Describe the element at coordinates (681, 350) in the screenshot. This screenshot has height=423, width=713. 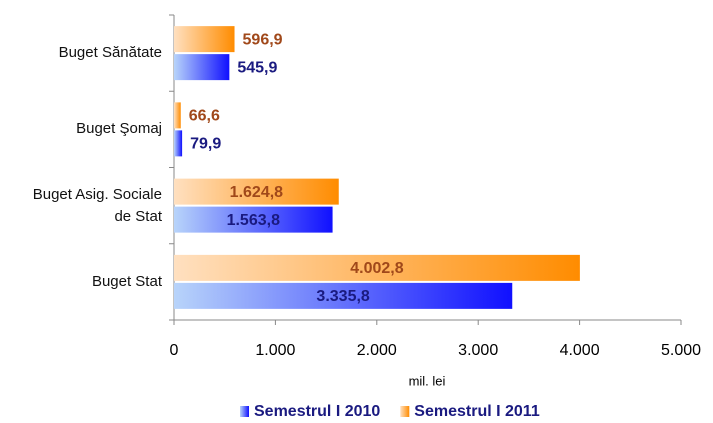
I see `x-tick-label: 5.000` at that location.